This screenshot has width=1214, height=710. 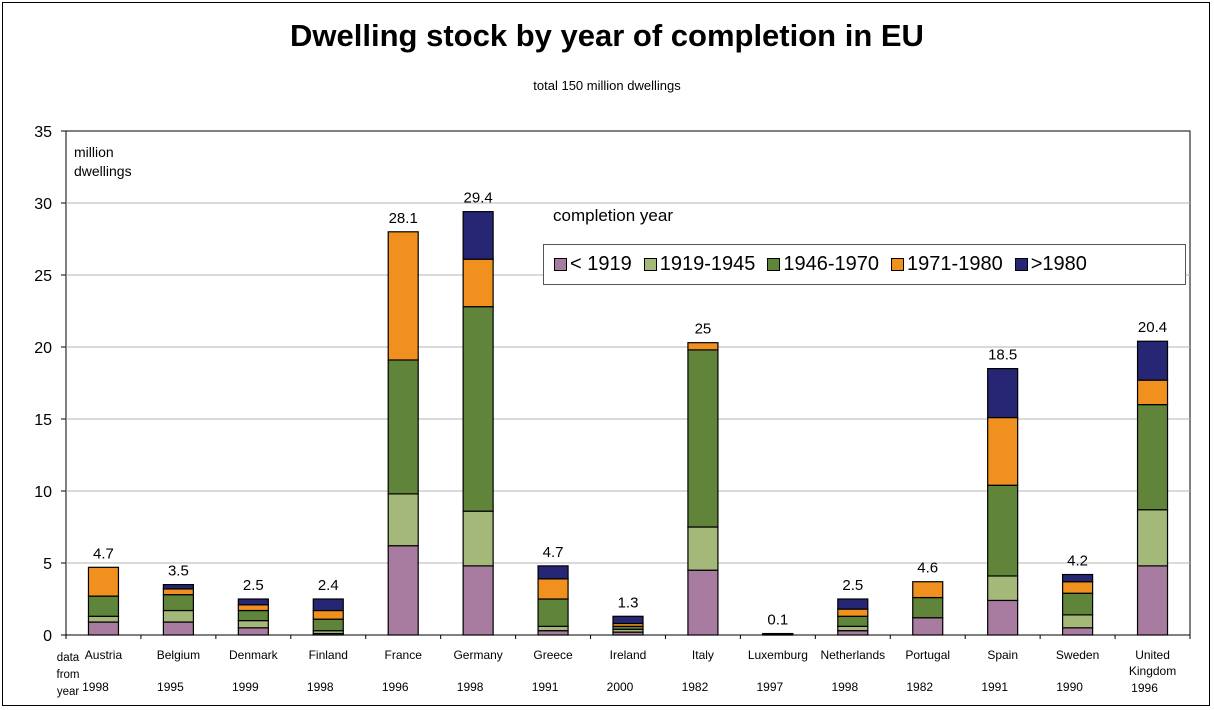 What do you see at coordinates (1002, 355) in the screenshot?
I see `data-label: 18.5` at bounding box center [1002, 355].